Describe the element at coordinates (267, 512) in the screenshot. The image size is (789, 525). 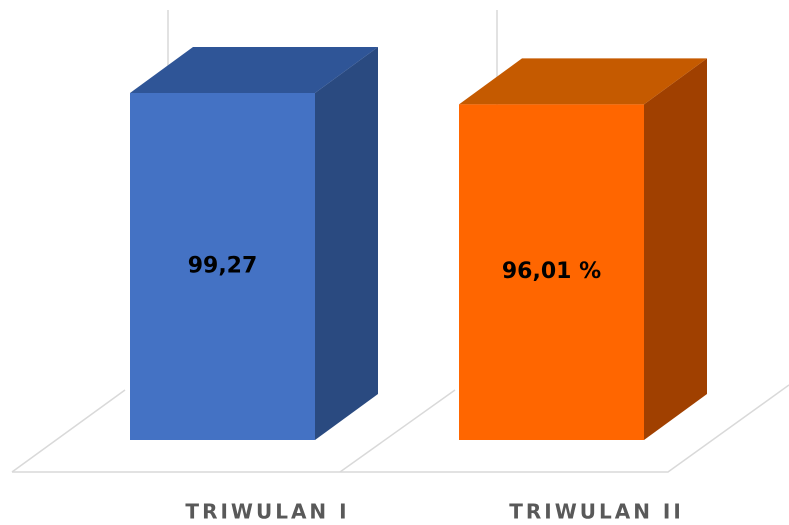
I see `x-tick-label: TRIWULAN I` at that location.